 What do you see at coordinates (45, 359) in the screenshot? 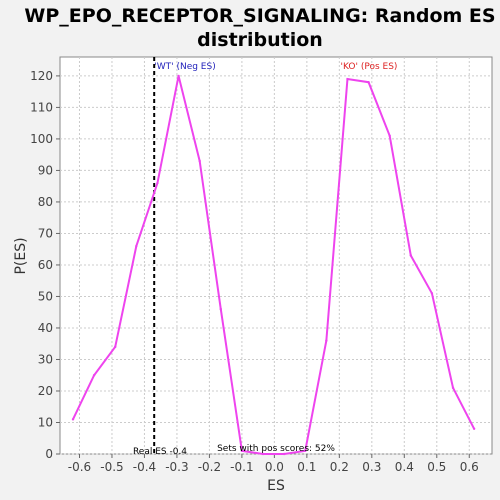
I see `y-tick-label: 30` at bounding box center [45, 359].